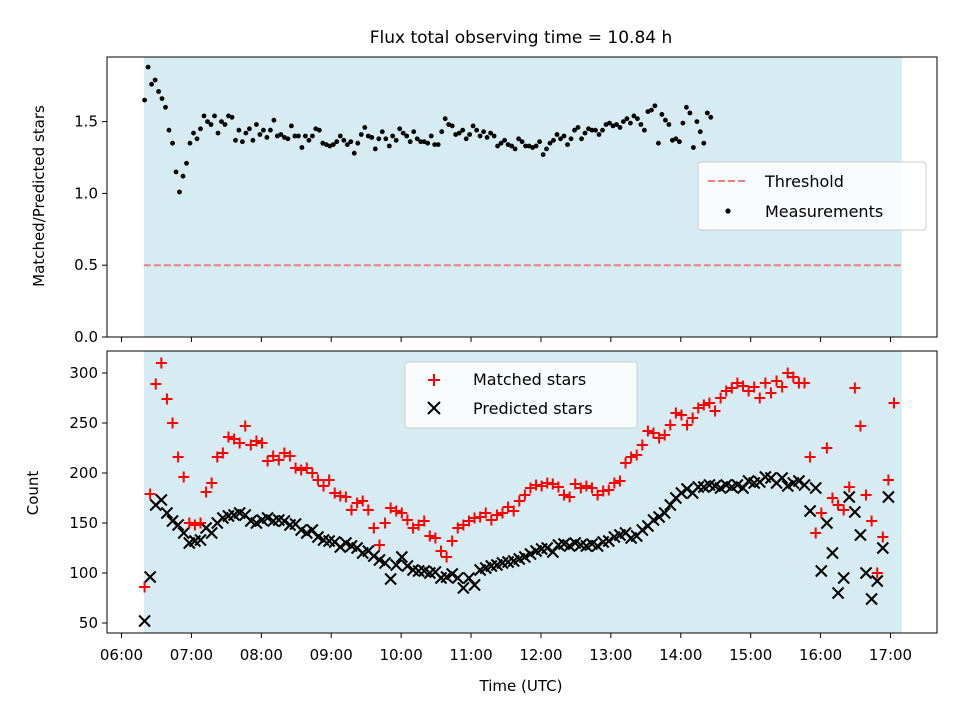  Describe the element at coordinates (83, 523) in the screenshot. I see `y-tick-label: 150` at that location.